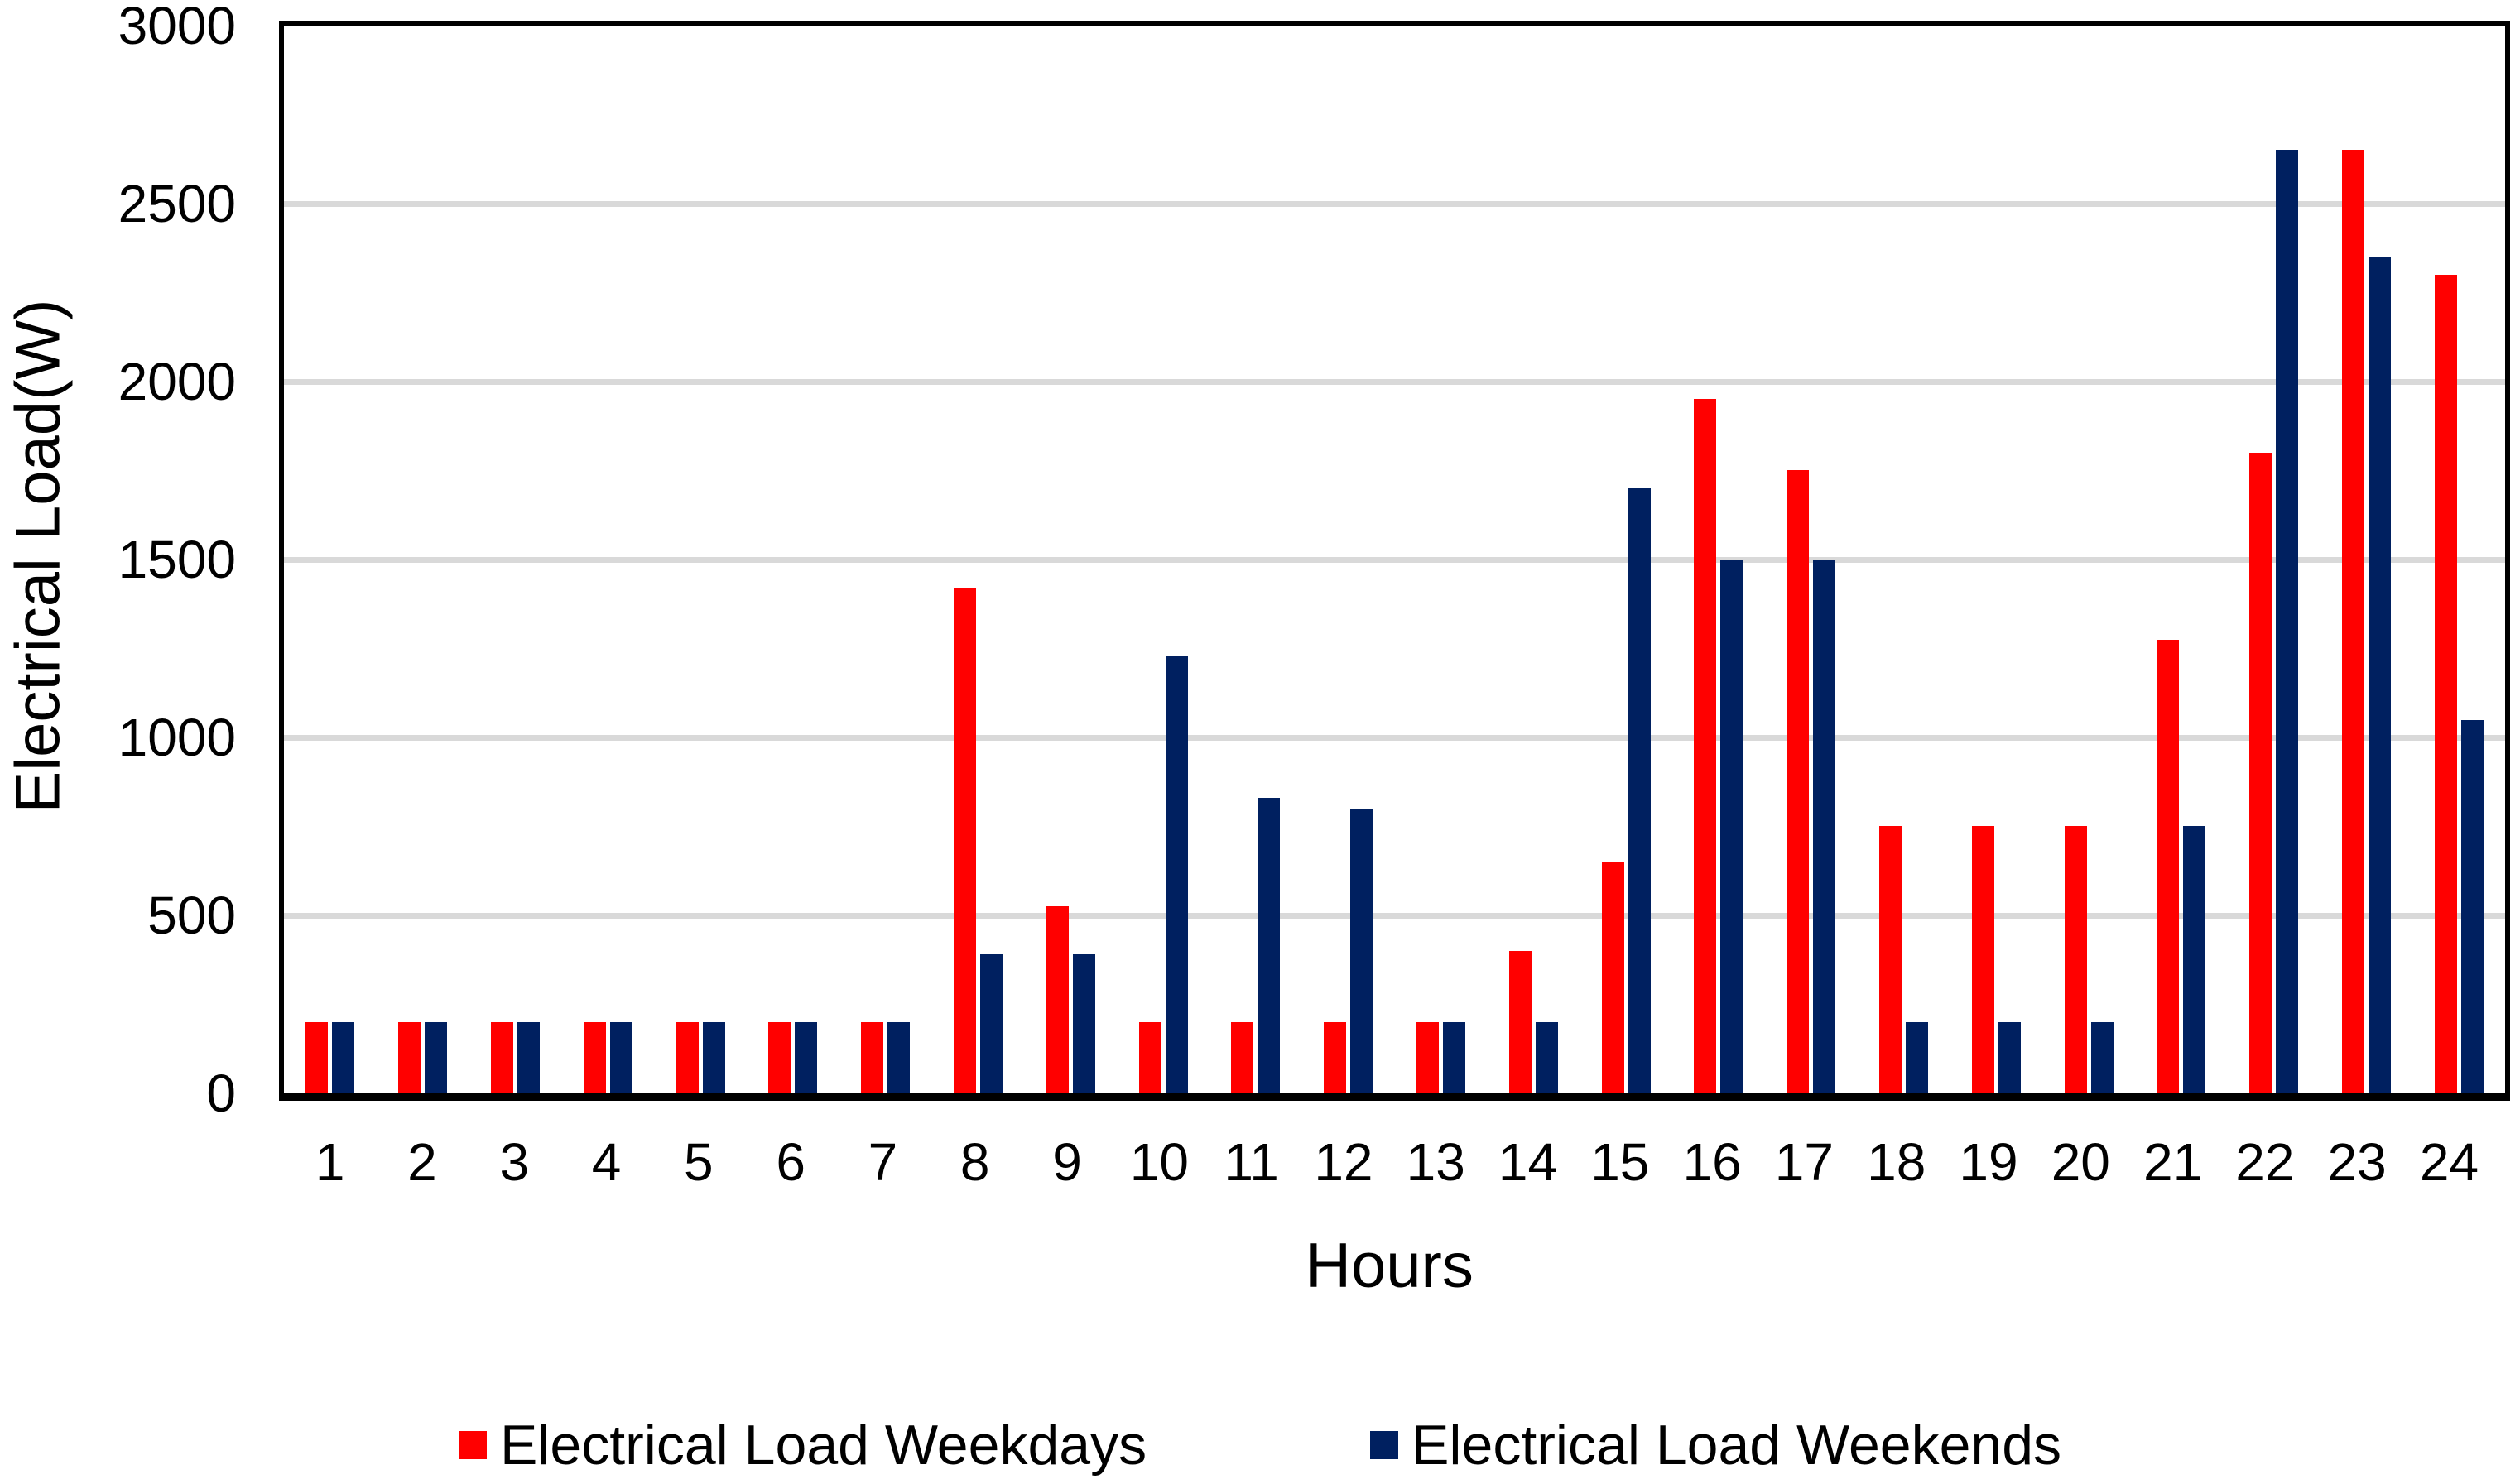  What do you see at coordinates (1389, 1162) in the screenshot?
I see `x-axis-tick-labels: 1 2 3 4 5 6 7 8 9 10 11 12 13 14 15 16 17 18 19 20 21 22 23 24` at bounding box center [1389, 1162].